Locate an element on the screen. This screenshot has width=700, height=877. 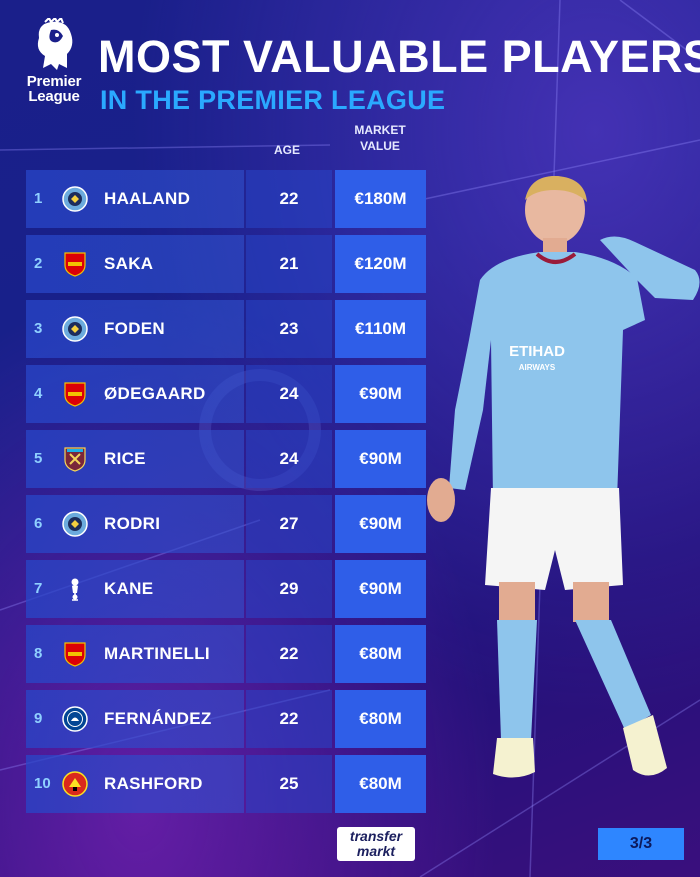
player-cell: 7 KANE is located at coordinates (135, 589).